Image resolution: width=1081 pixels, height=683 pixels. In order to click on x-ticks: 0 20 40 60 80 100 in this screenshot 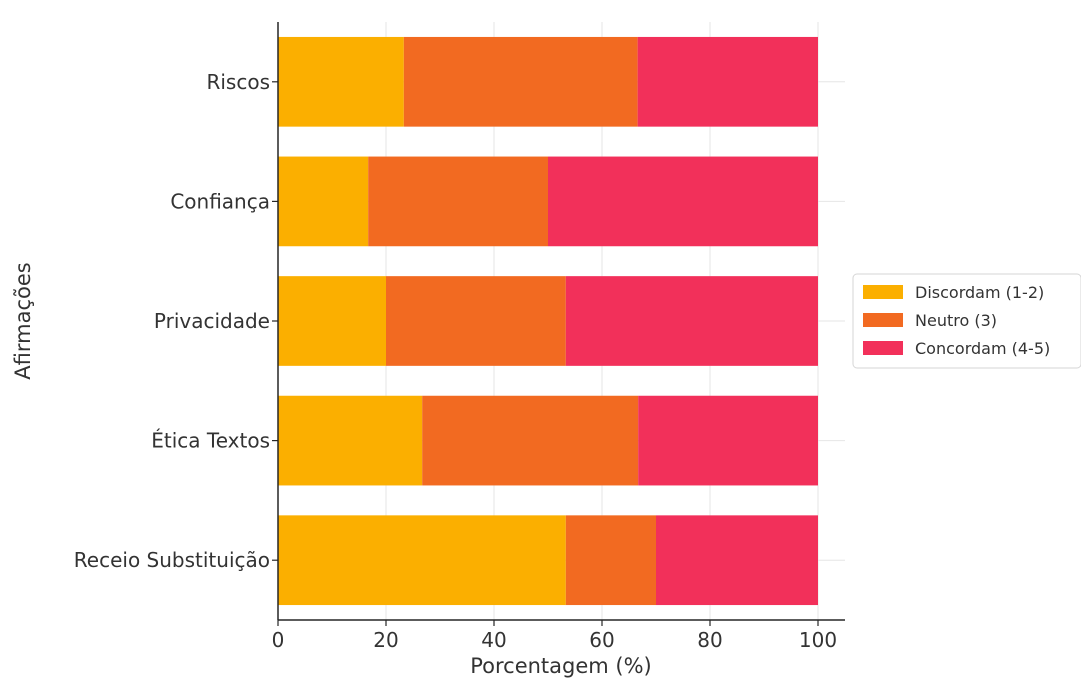, I will do `click(554, 636)`.